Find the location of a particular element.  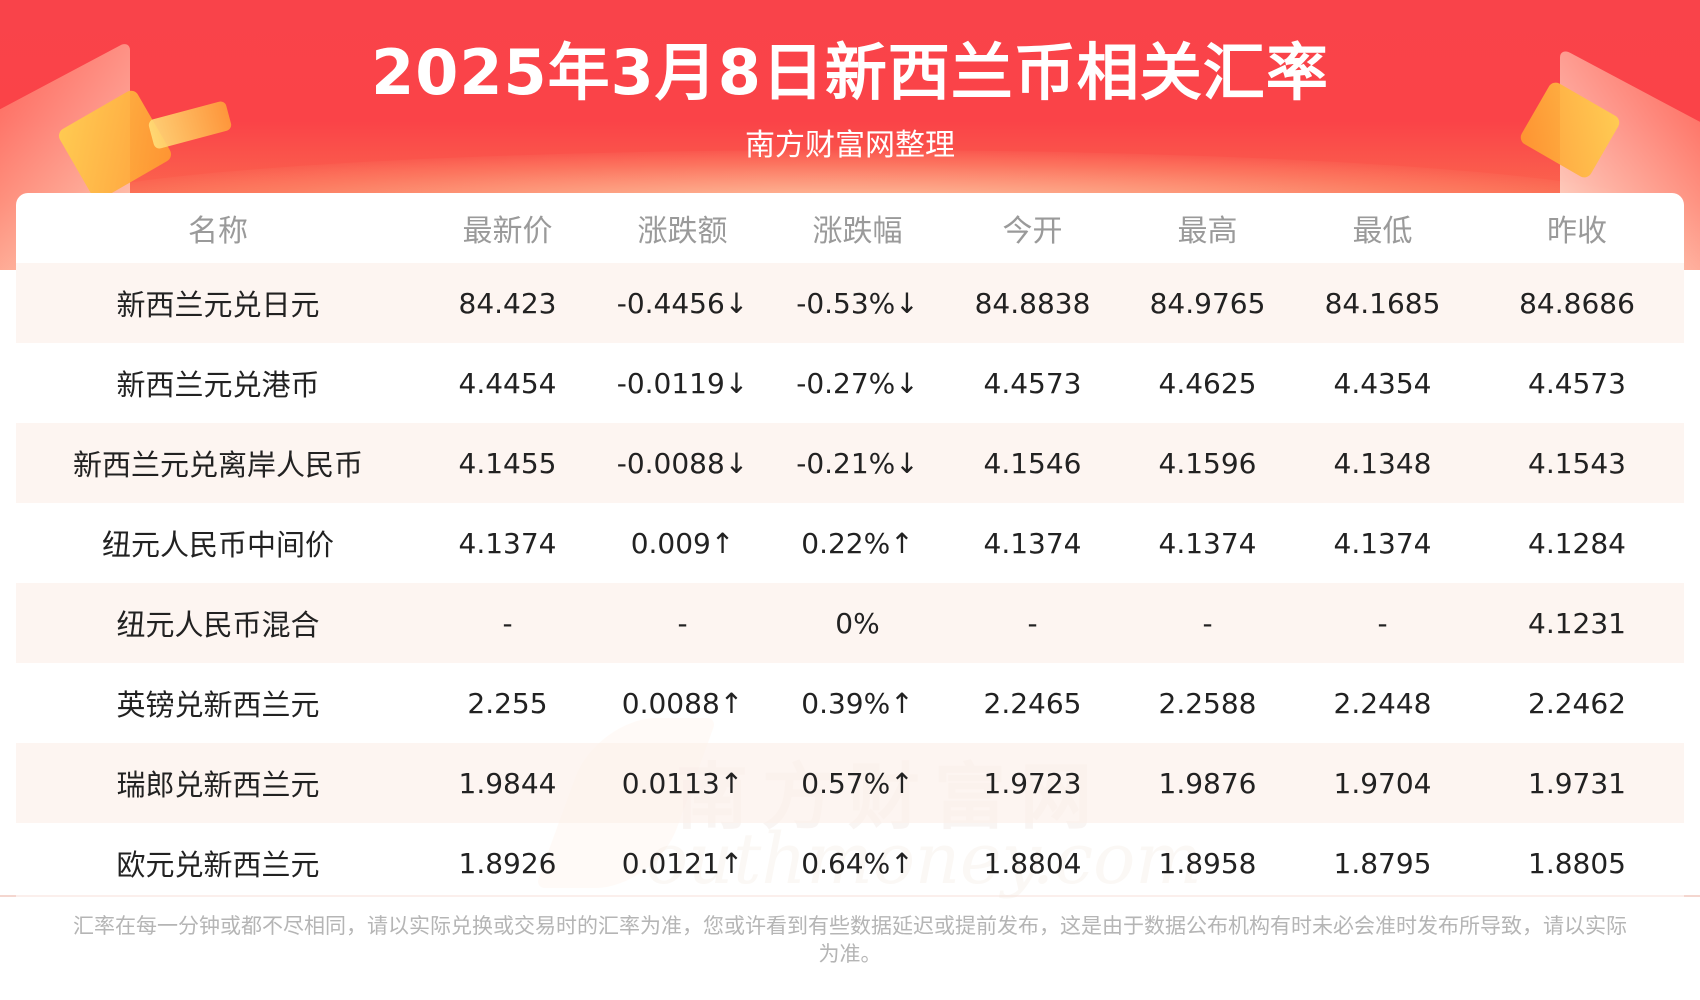

cell-low: 84.1685 is located at coordinates (1382, 303).